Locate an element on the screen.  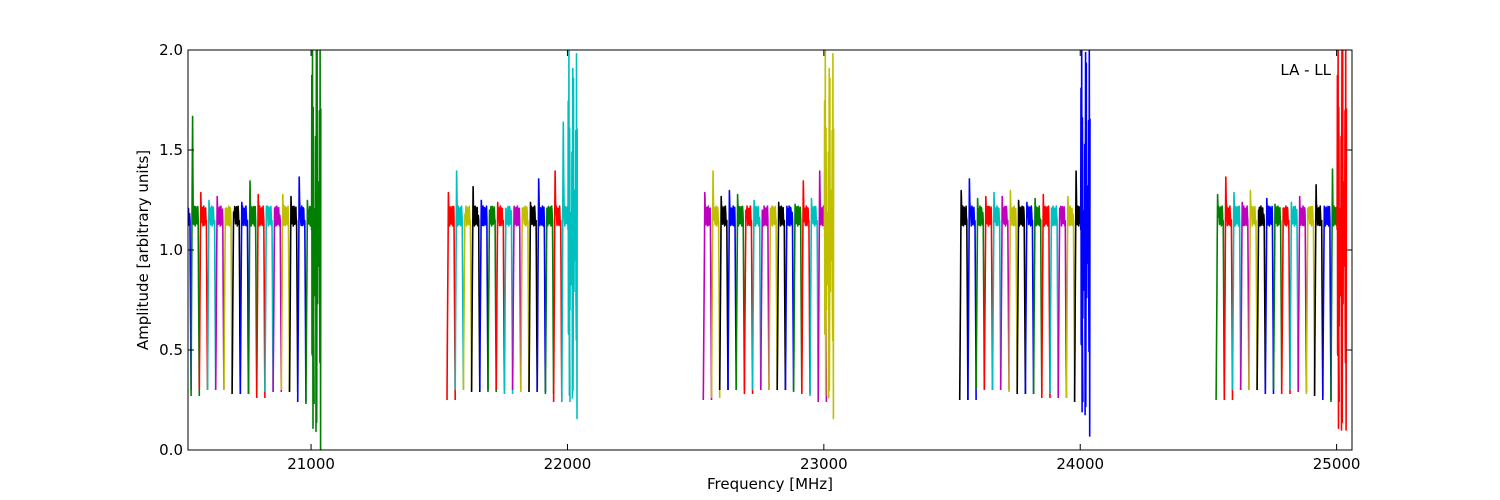
x-tick-label: 22000 is located at coordinates (568, 464).